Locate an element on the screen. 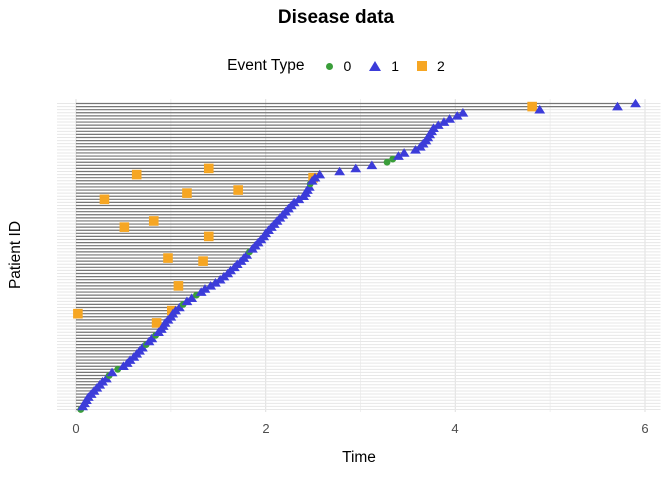  x-tick-label-0: 0 is located at coordinates (76, 428).